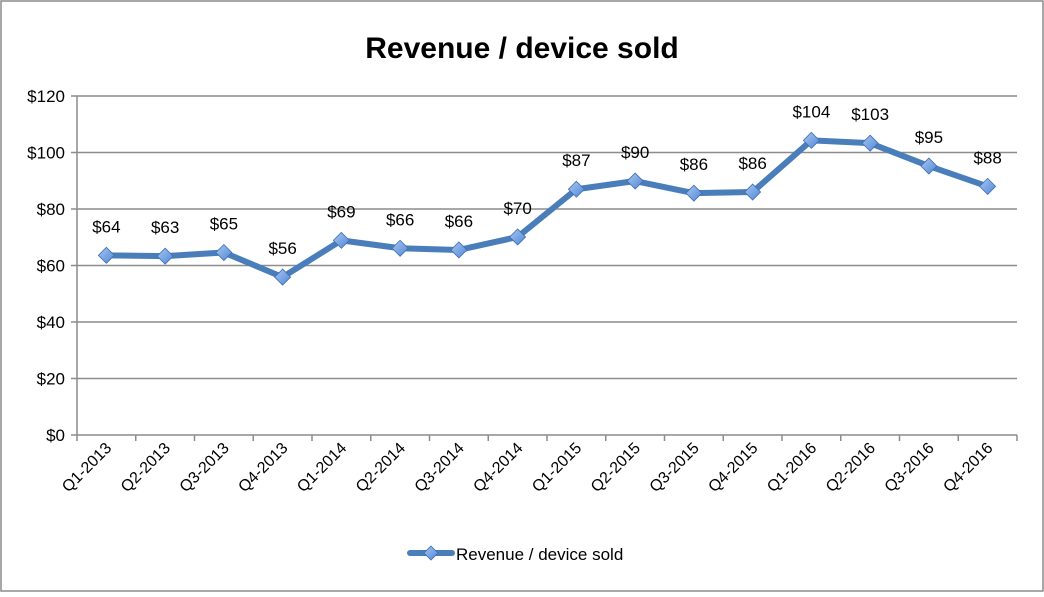 The width and height of the screenshot is (1044, 597). What do you see at coordinates (341, 211) in the screenshot?
I see `data-label: $69` at bounding box center [341, 211].